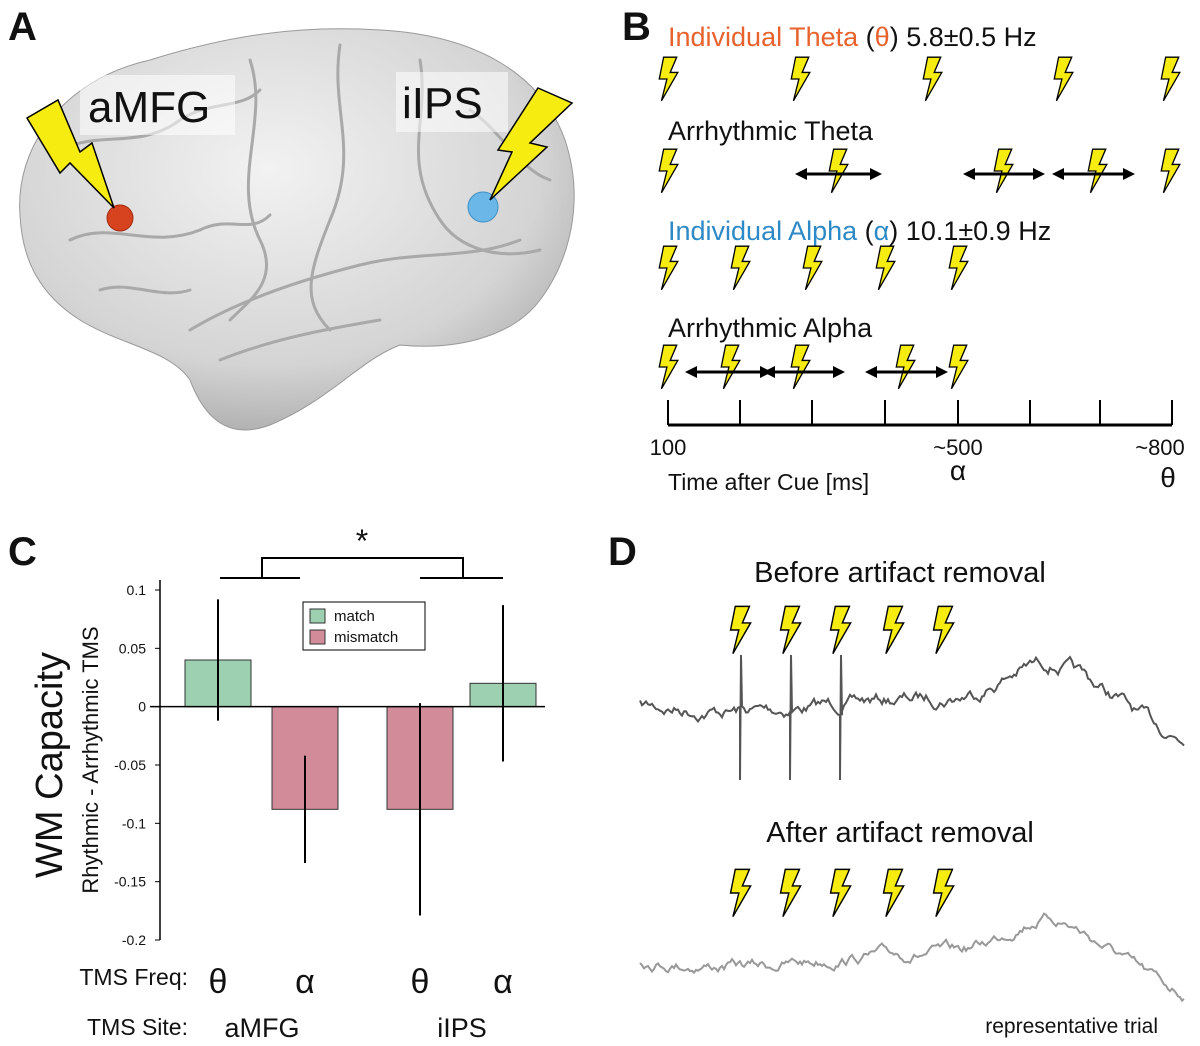  I want to click on title-part: θ, so click(882, 37).